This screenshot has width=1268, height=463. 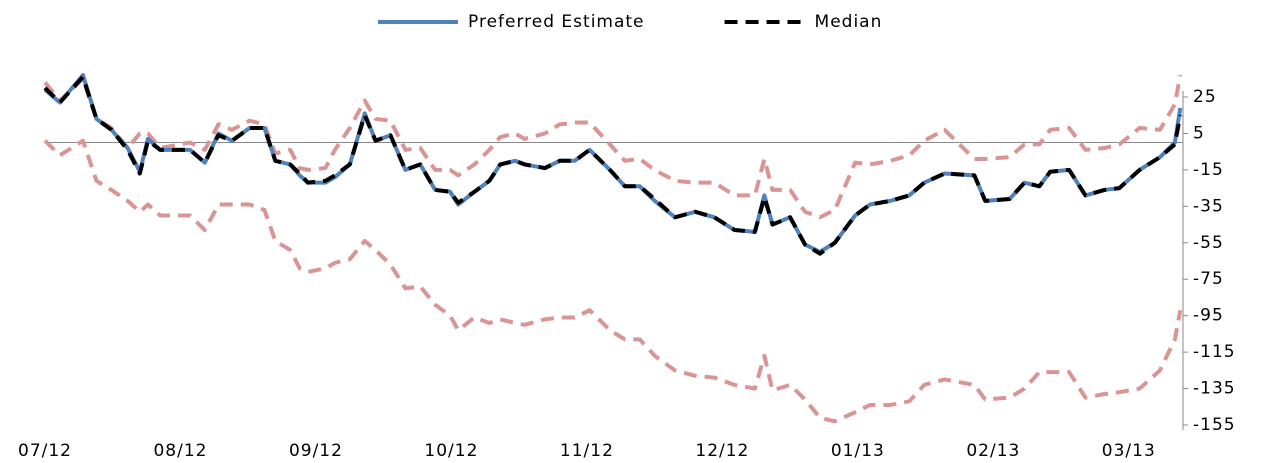 What do you see at coordinates (587, 451) in the screenshot?
I see `x-tick-label: 11/12` at bounding box center [587, 451].